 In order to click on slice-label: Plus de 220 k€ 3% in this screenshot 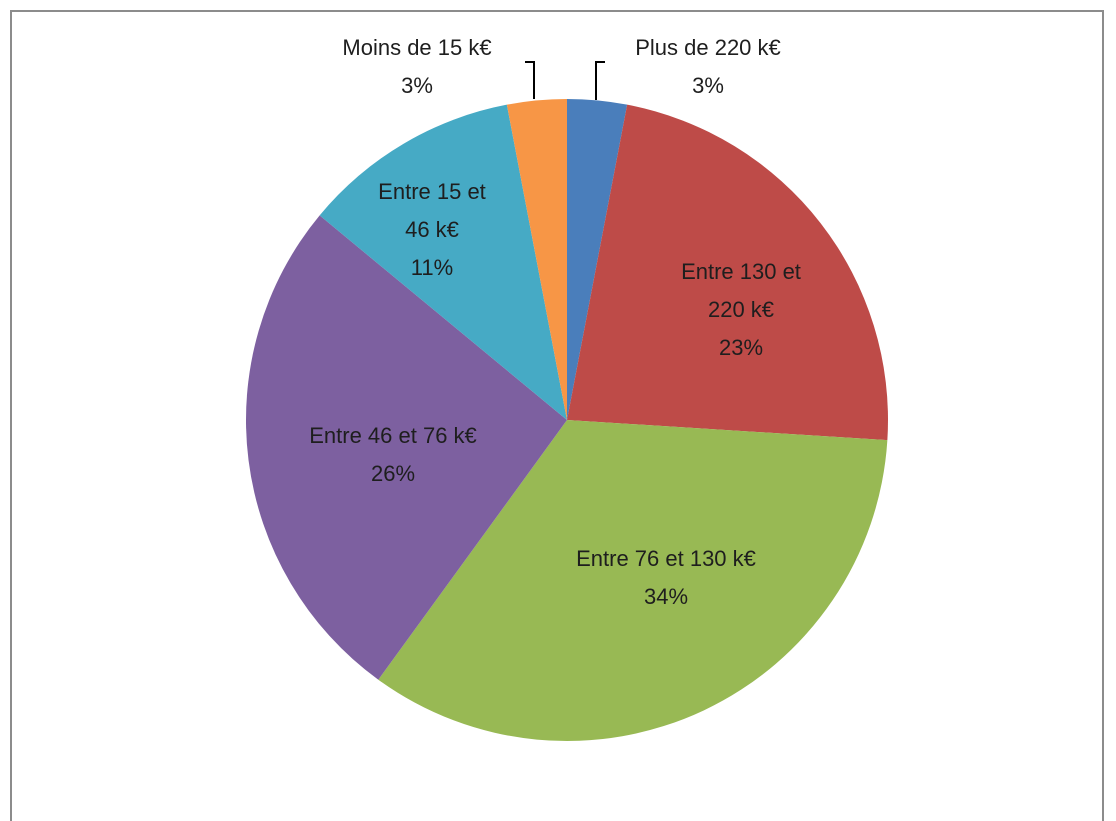, I will do `click(708, 67)`.